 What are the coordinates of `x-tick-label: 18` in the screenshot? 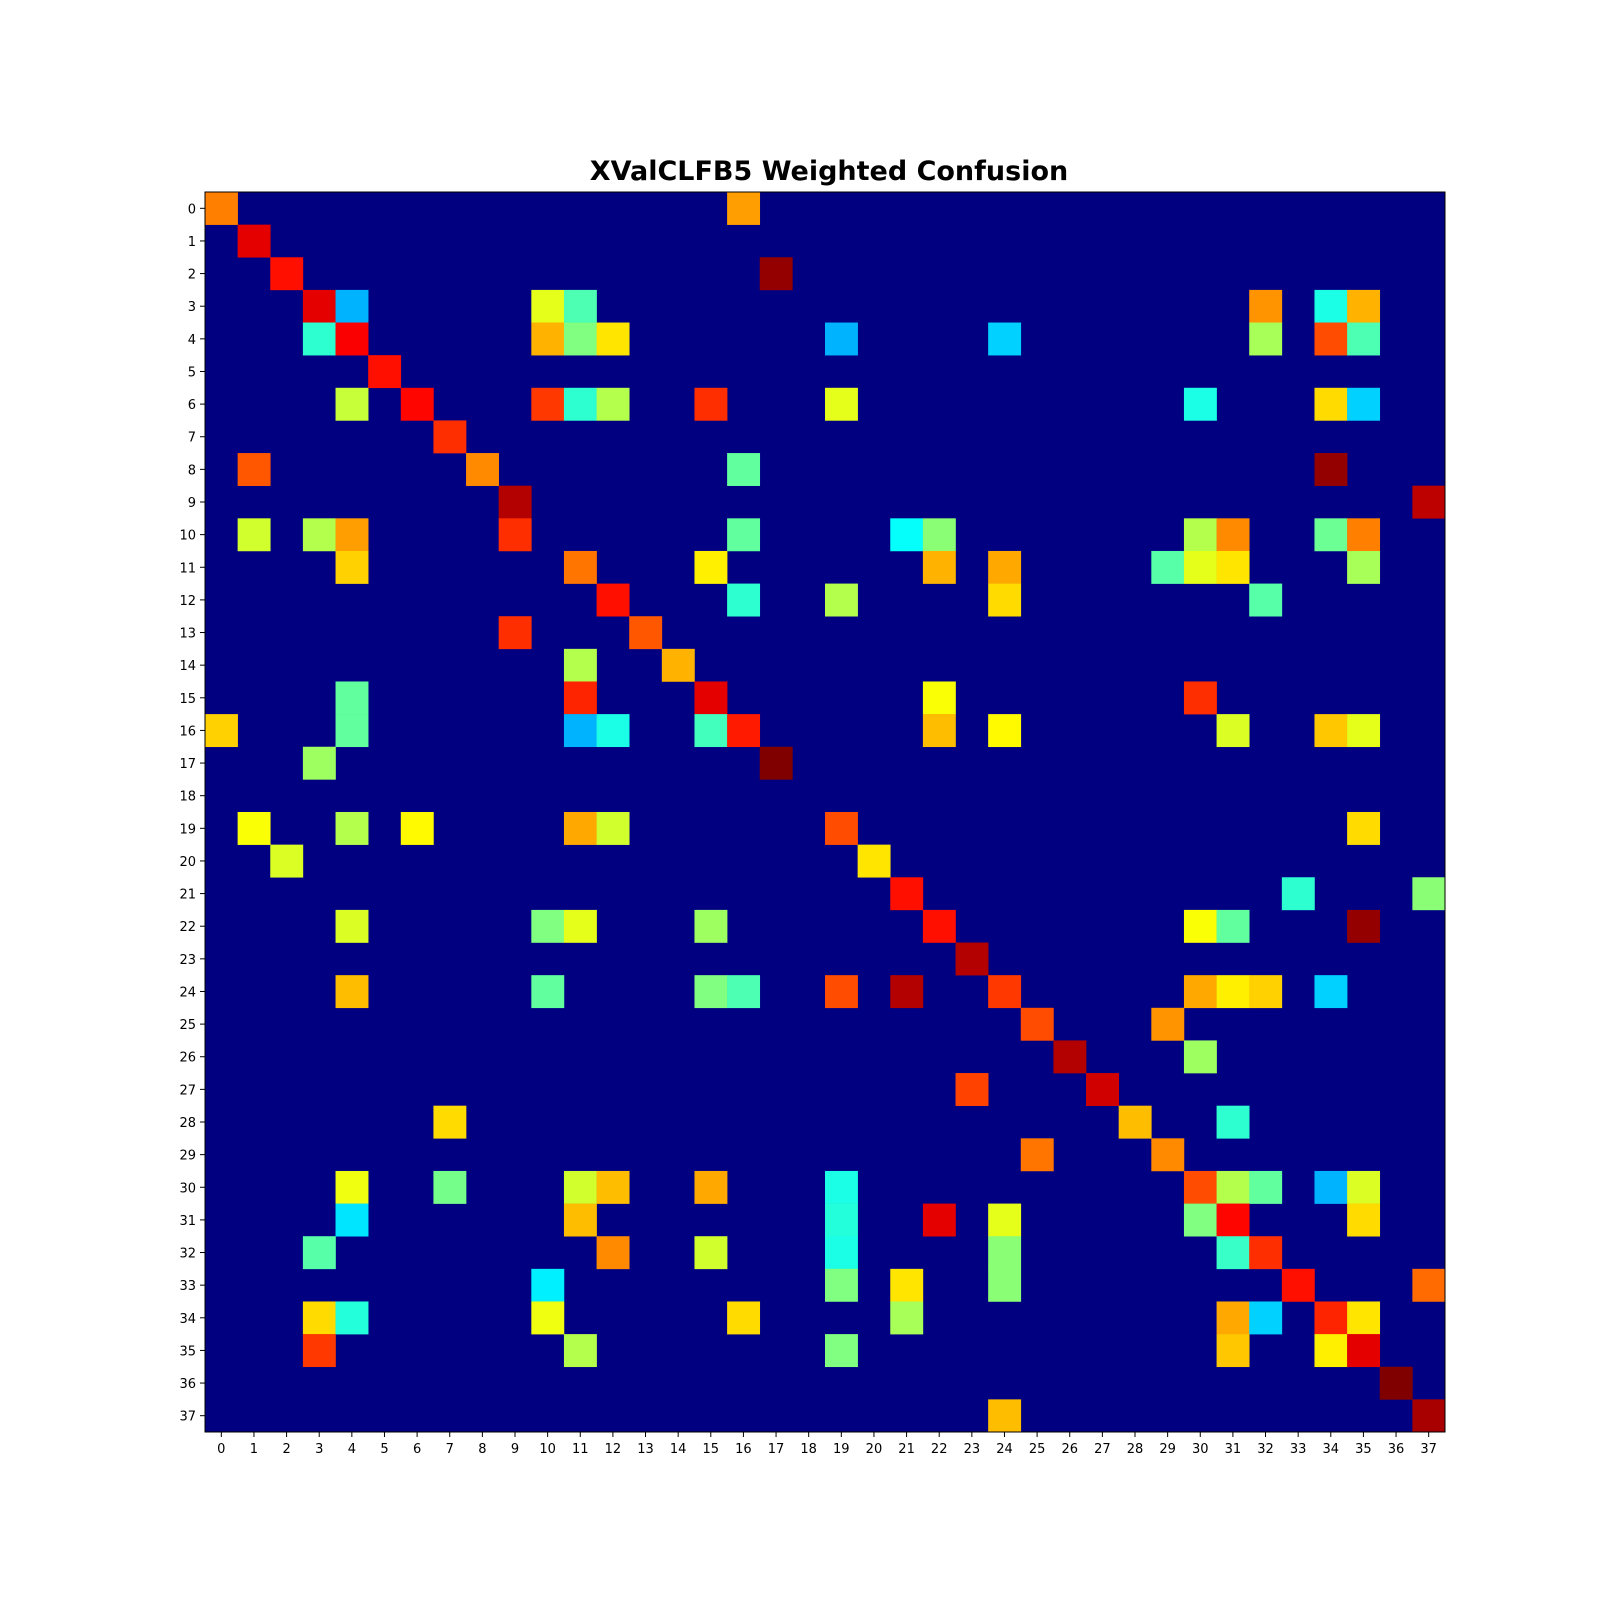 It's located at (808, 1449).